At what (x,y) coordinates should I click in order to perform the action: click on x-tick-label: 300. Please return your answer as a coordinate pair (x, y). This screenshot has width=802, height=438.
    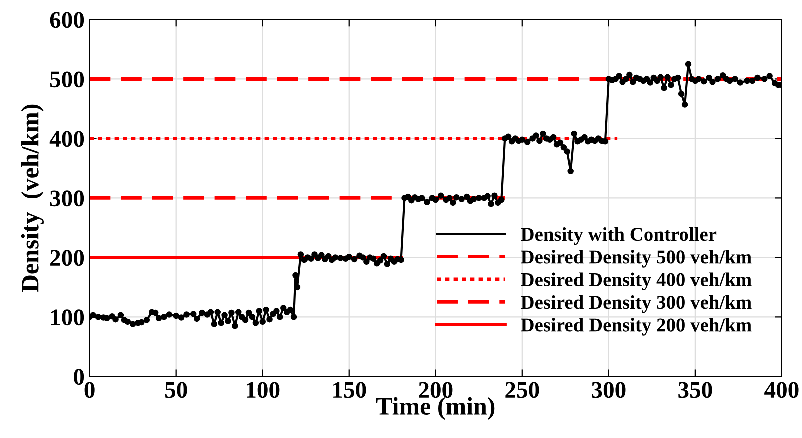
    Looking at the image, I should click on (609, 390).